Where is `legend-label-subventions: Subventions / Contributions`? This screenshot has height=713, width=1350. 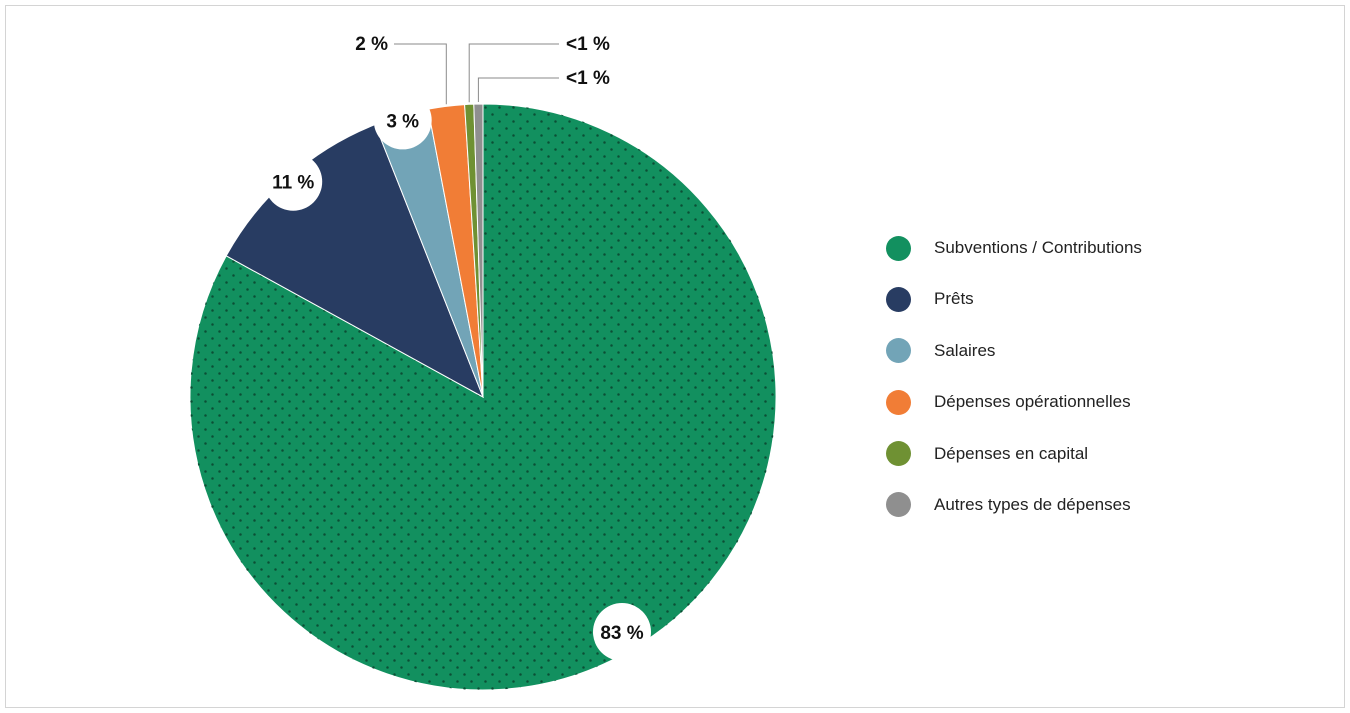 legend-label-subventions: Subventions / Contributions is located at coordinates (1038, 247).